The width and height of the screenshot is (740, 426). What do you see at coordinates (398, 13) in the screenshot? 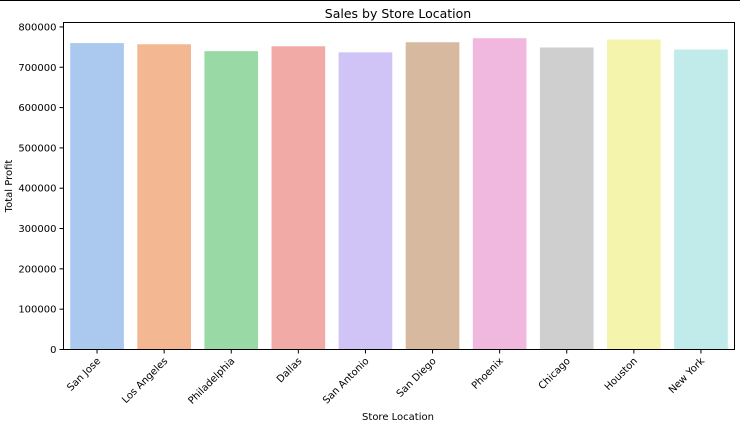
I see `chart-title: Sales by Store Location` at bounding box center [398, 13].